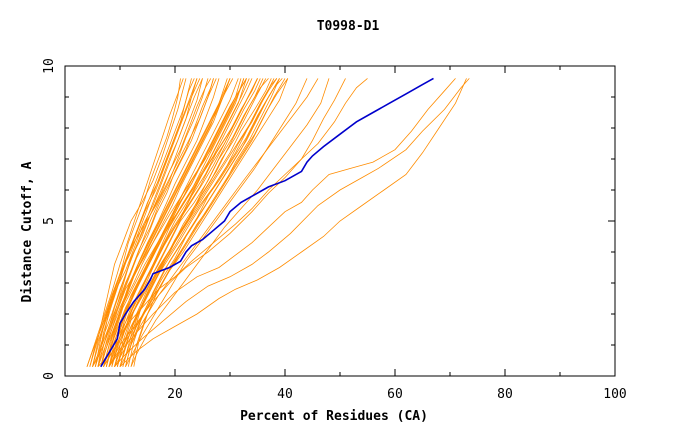  What do you see at coordinates (65, 394) in the screenshot?
I see `x-tick-label: 0` at bounding box center [65, 394].